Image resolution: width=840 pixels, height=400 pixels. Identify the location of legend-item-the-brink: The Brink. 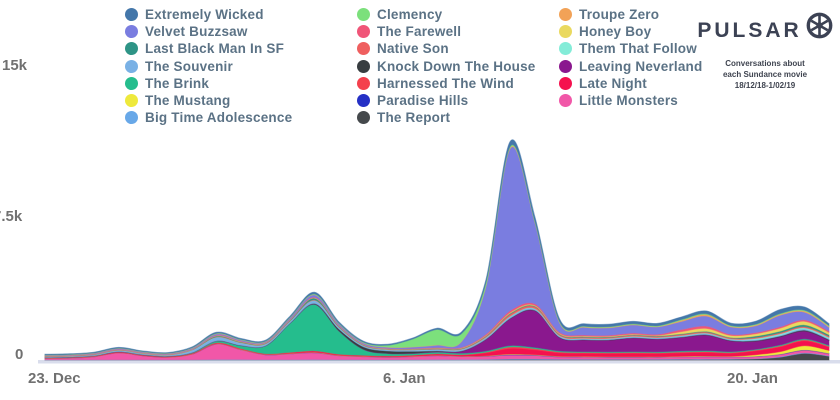
(223, 83).